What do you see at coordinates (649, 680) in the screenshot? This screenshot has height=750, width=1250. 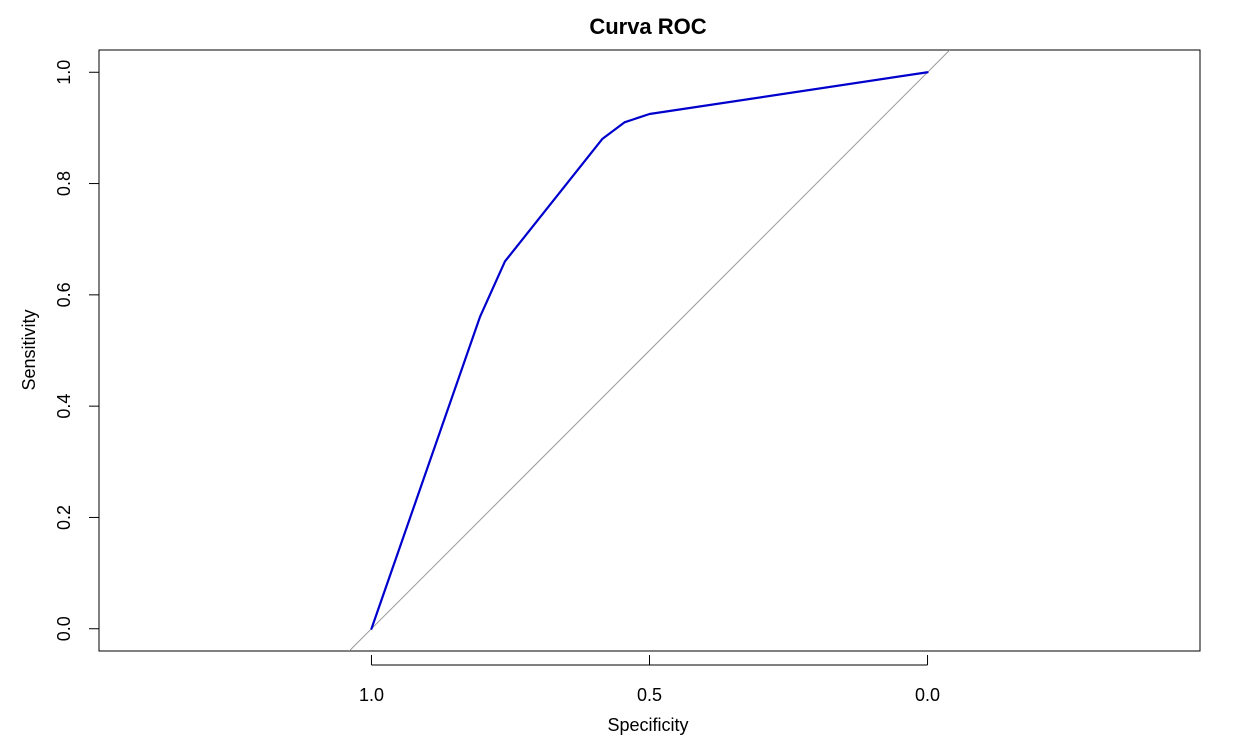 I see `x-axis: 1.0 0.5 0.0` at bounding box center [649, 680].